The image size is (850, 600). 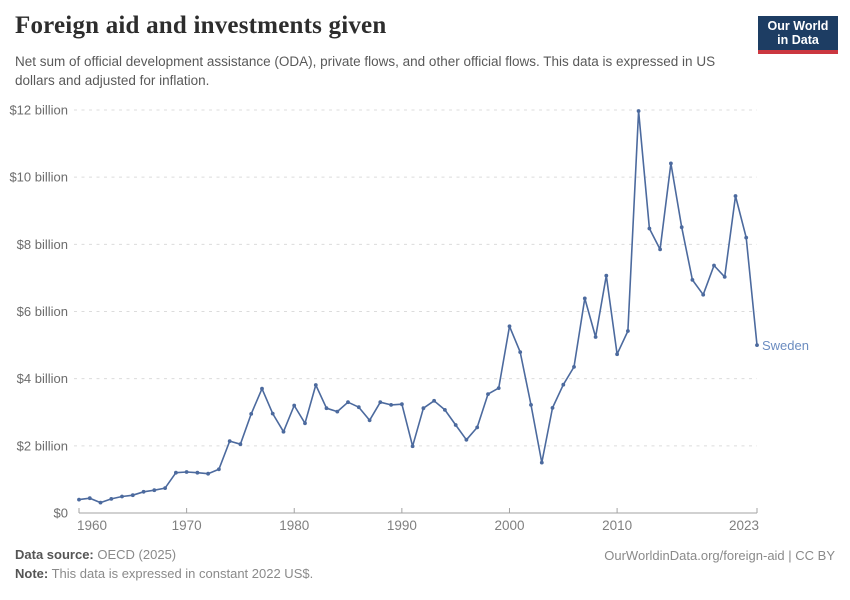 I want to click on x-axis-label-2023: 2023, so click(x=744, y=525).